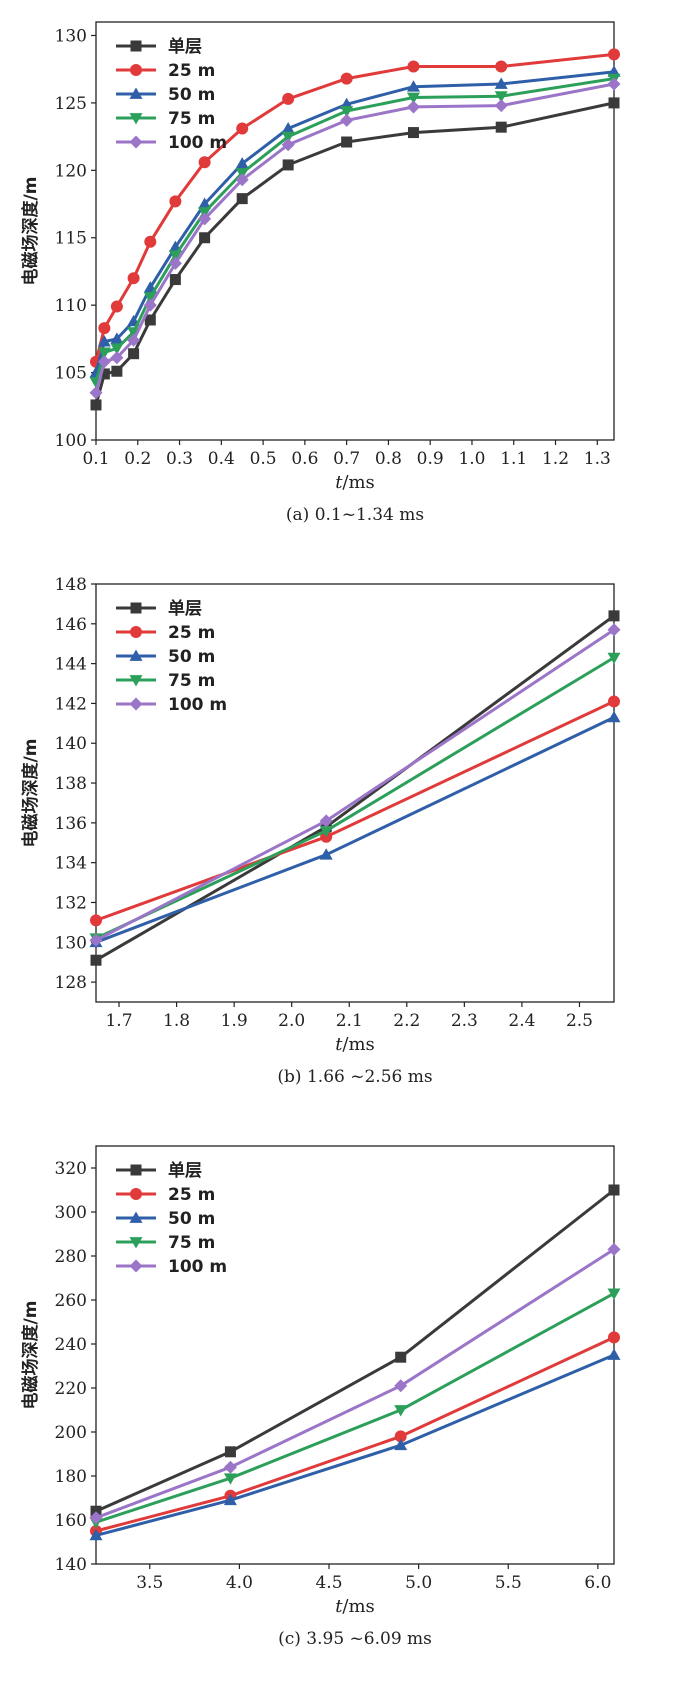 The image size is (700, 1686). Describe the element at coordinates (513, 459) in the screenshot. I see `x-tick-label: 1.1` at that location.